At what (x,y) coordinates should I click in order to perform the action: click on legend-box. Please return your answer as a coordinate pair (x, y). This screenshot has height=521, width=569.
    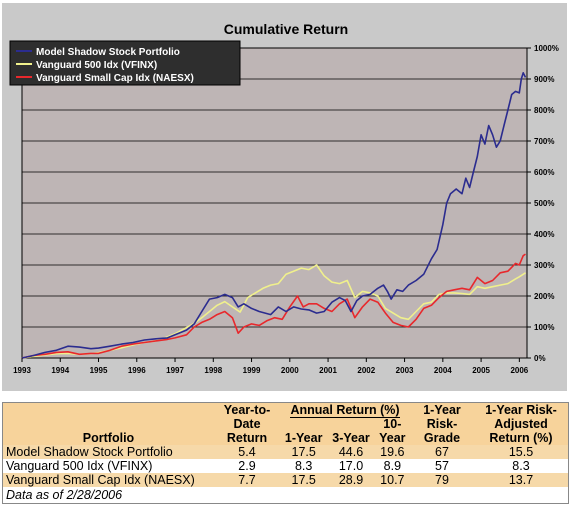
    Looking at the image, I should click on (125, 63).